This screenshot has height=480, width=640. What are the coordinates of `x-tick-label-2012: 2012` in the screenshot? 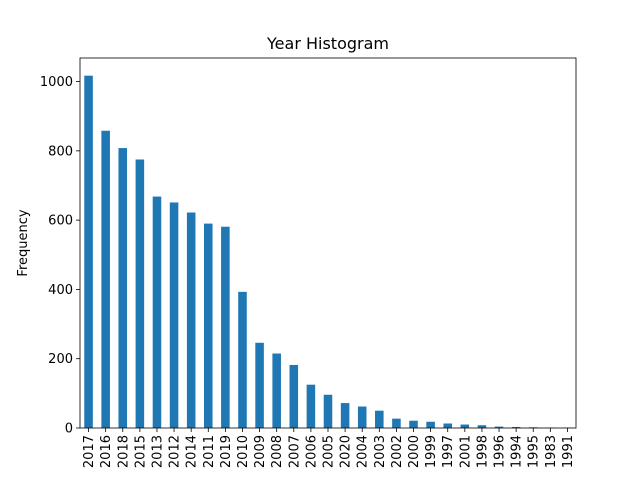 It's located at (175, 451).